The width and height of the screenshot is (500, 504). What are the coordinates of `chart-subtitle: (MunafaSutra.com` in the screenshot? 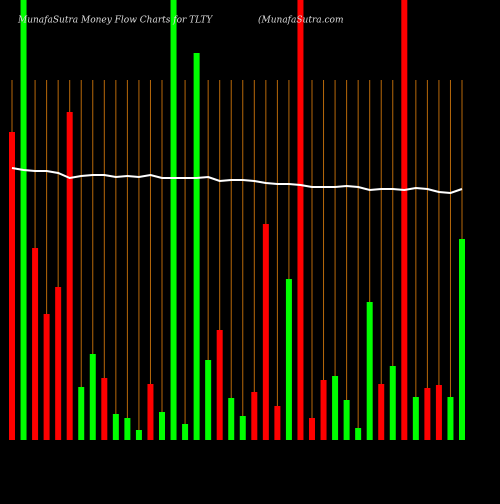 It's located at (300, 20).